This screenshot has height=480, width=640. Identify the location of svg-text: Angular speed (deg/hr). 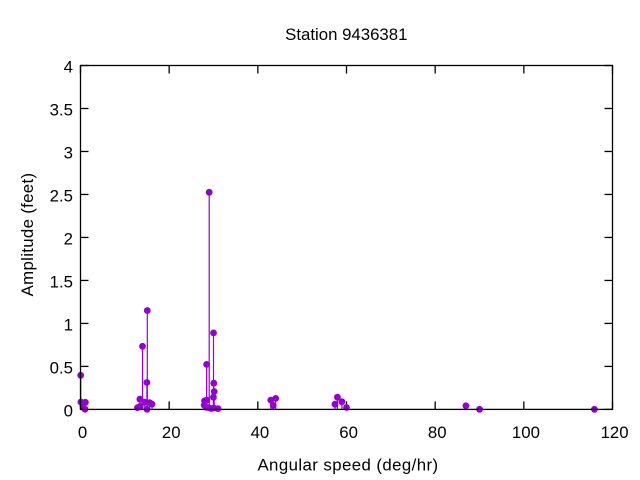
(347, 465).